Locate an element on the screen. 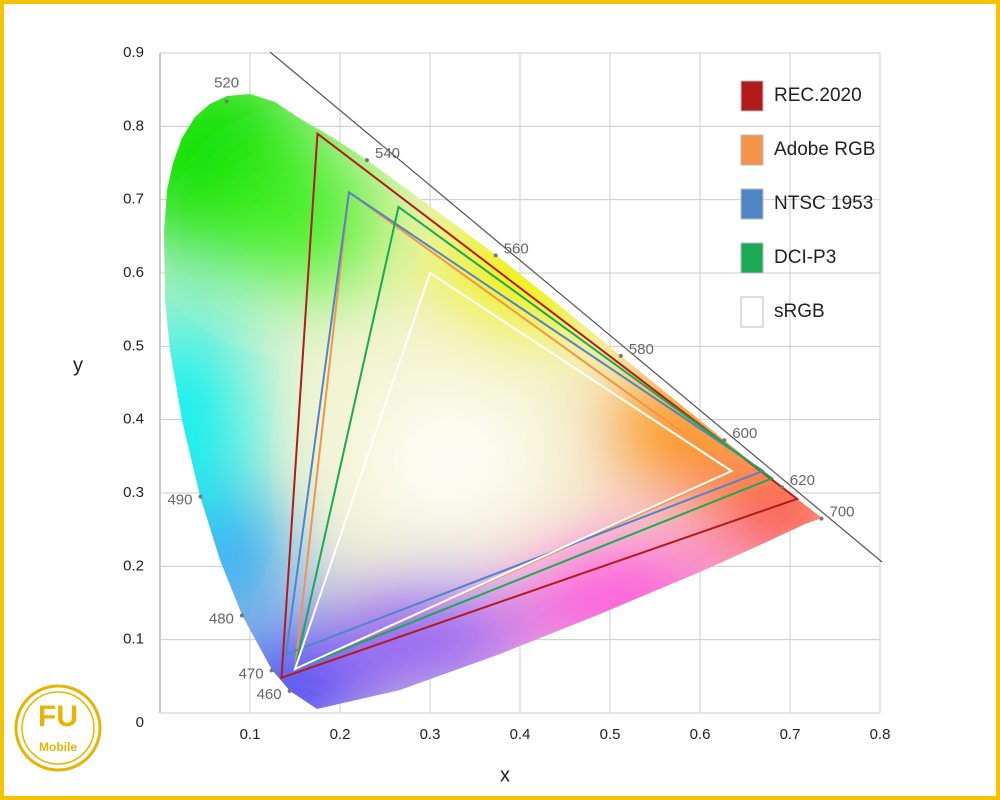  x-tick-label: 0.1 is located at coordinates (250, 734).